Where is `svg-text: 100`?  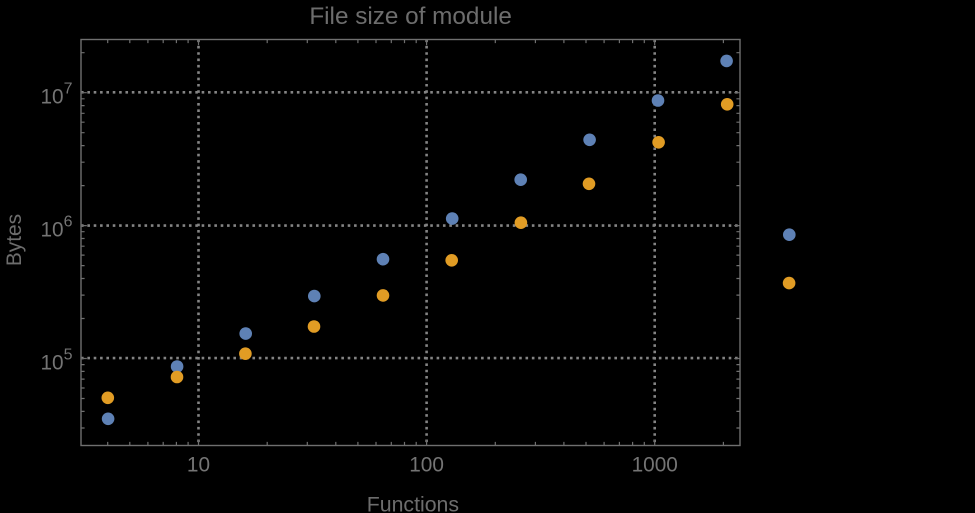
svg-text: 100 is located at coordinates (426, 464).